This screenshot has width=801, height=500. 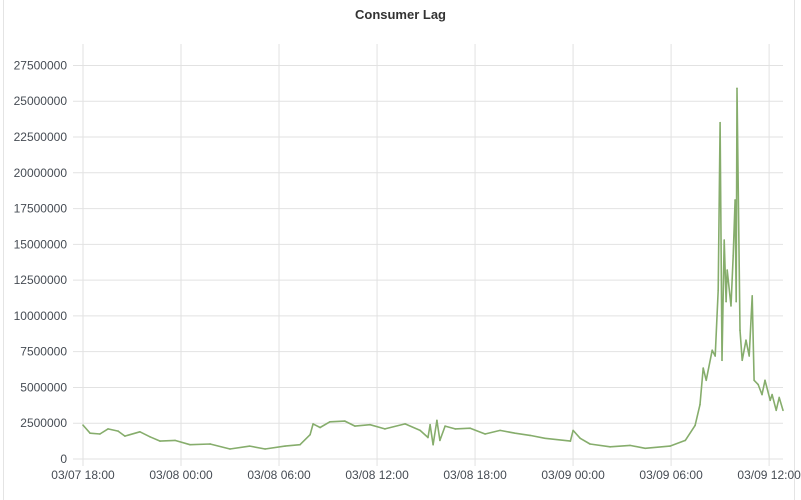 What do you see at coordinates (475, 475) in the screenshot?
I see `x-tick-label: 03/08 18:00` at bounding box center [475, 475].